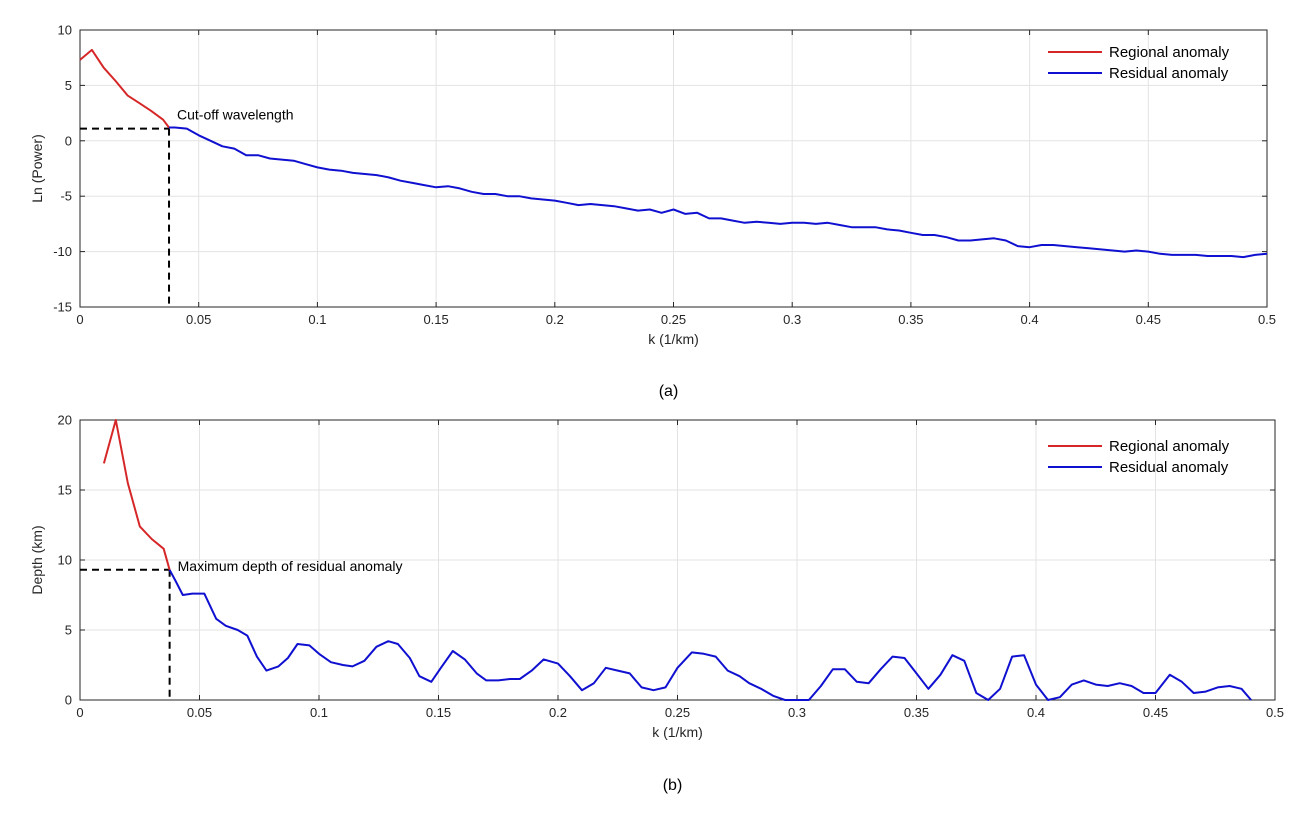 The width and height of the screenshot is (1300, 820). What do you see at coordinates (235, 115) in the screenshot?
I see `panel-a-annotation: Cut-off wavelength` at bounding box center [235, 115].